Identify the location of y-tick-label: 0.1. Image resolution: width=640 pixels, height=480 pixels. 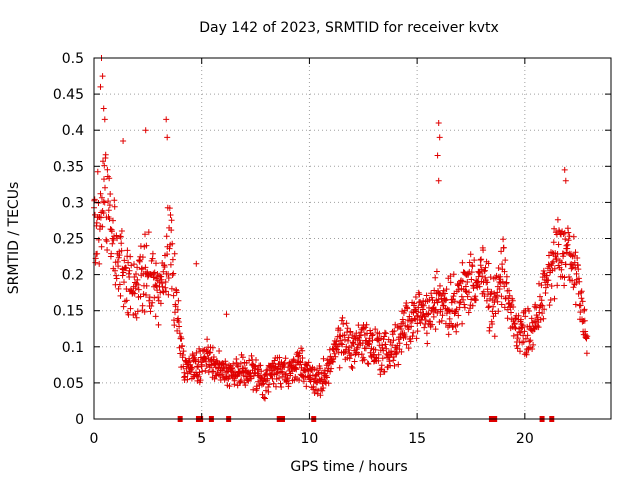
(73, 348).